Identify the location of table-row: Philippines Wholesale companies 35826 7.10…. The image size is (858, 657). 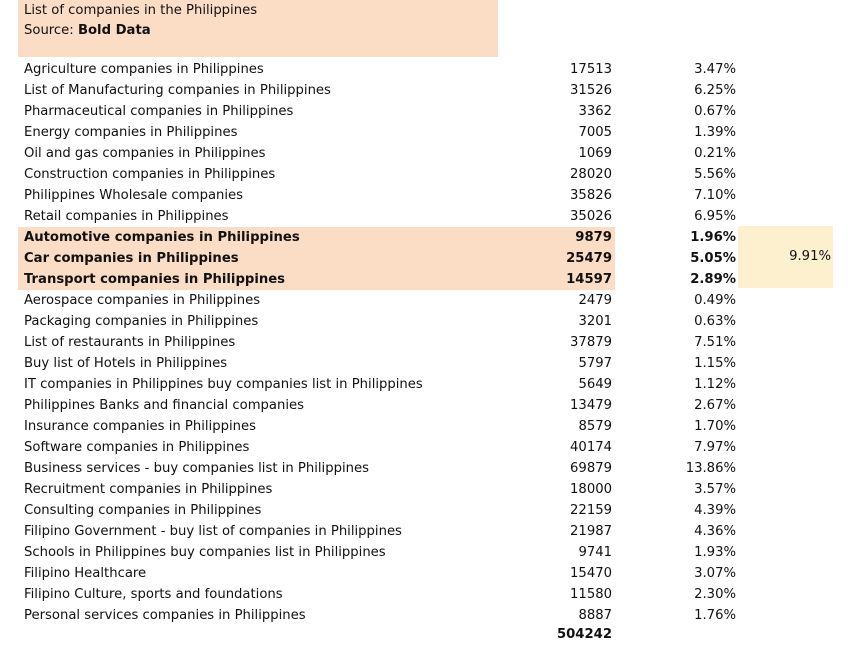
(438, 195).